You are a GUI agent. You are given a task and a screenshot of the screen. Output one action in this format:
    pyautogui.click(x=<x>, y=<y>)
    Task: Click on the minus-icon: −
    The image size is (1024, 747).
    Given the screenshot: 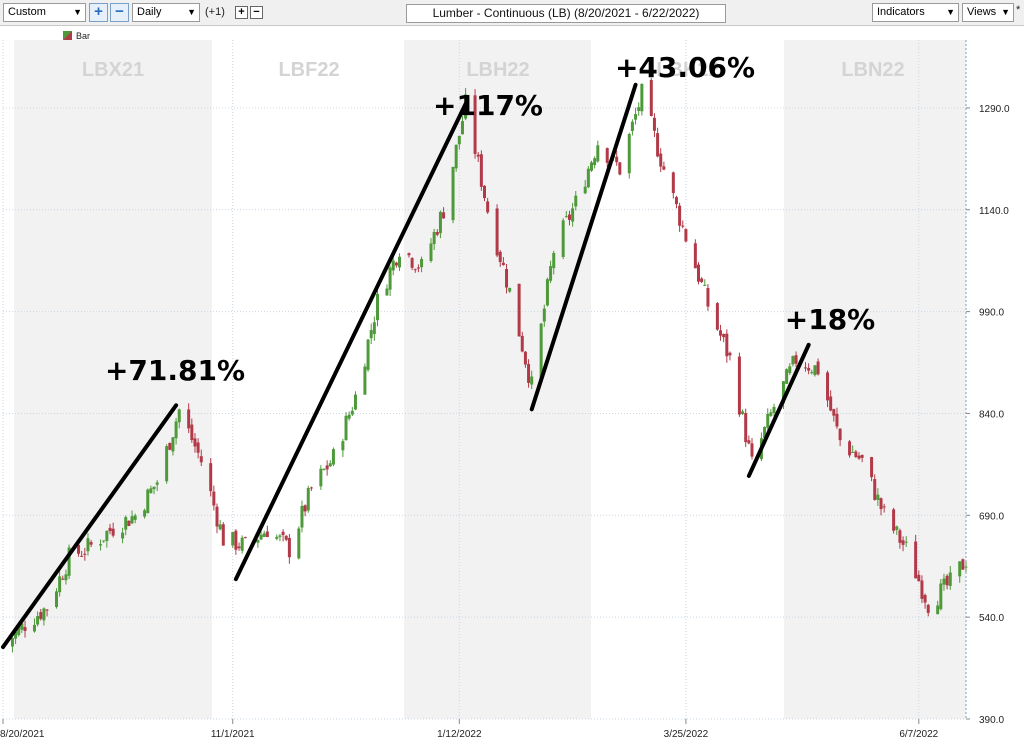 What is the action you would take?
    pyautogui.click(x=256, y=12)
    